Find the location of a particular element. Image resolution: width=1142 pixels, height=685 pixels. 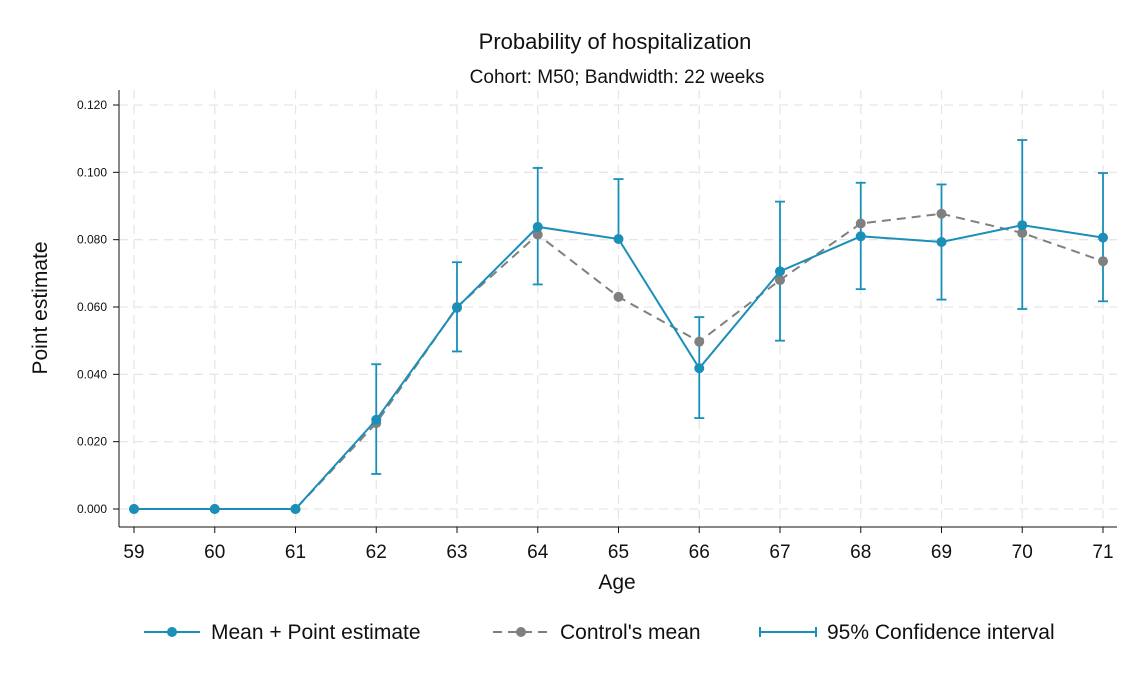

x-axis: 59 60 61 62 63 64 65 66 67 68 69 70 71 is located at coordinates (618, 544).